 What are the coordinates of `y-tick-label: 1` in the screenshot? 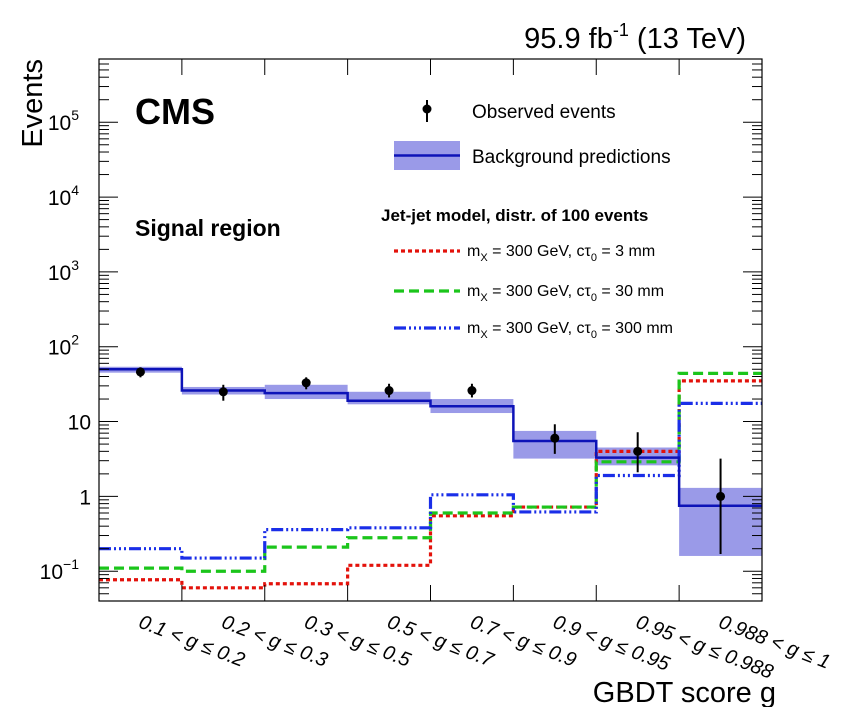 It's located at (85, 497).